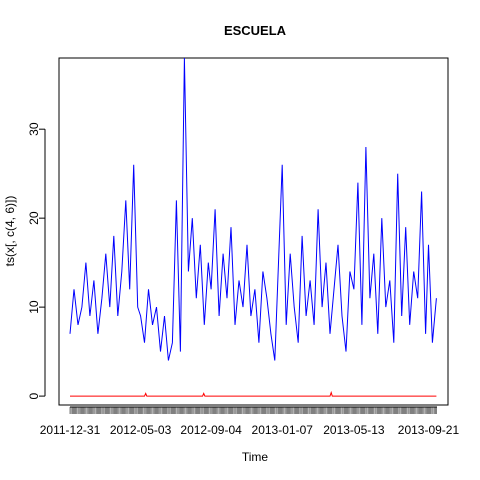 The height and width of the screenshot is (480, 480). What do you see at coordinates (10, 231) in the screenshot?
I see `y-axis-label: ts(x[, c(4, 6)])` at bounding box center [10, 231].